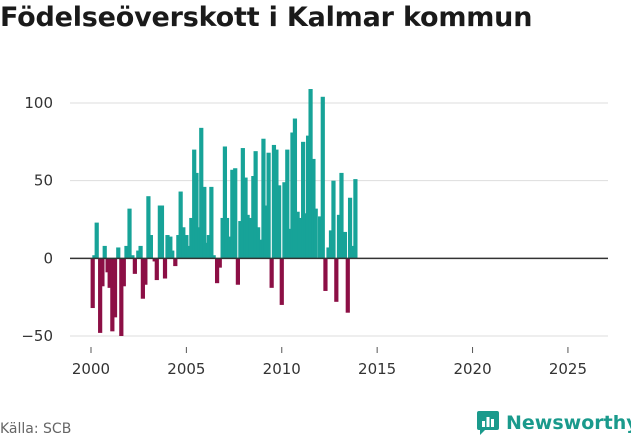  What do you see at coordinates (91, 369) in the screenshot?
I see `x-tick-label: 2000` at bounding box center [91, 369].